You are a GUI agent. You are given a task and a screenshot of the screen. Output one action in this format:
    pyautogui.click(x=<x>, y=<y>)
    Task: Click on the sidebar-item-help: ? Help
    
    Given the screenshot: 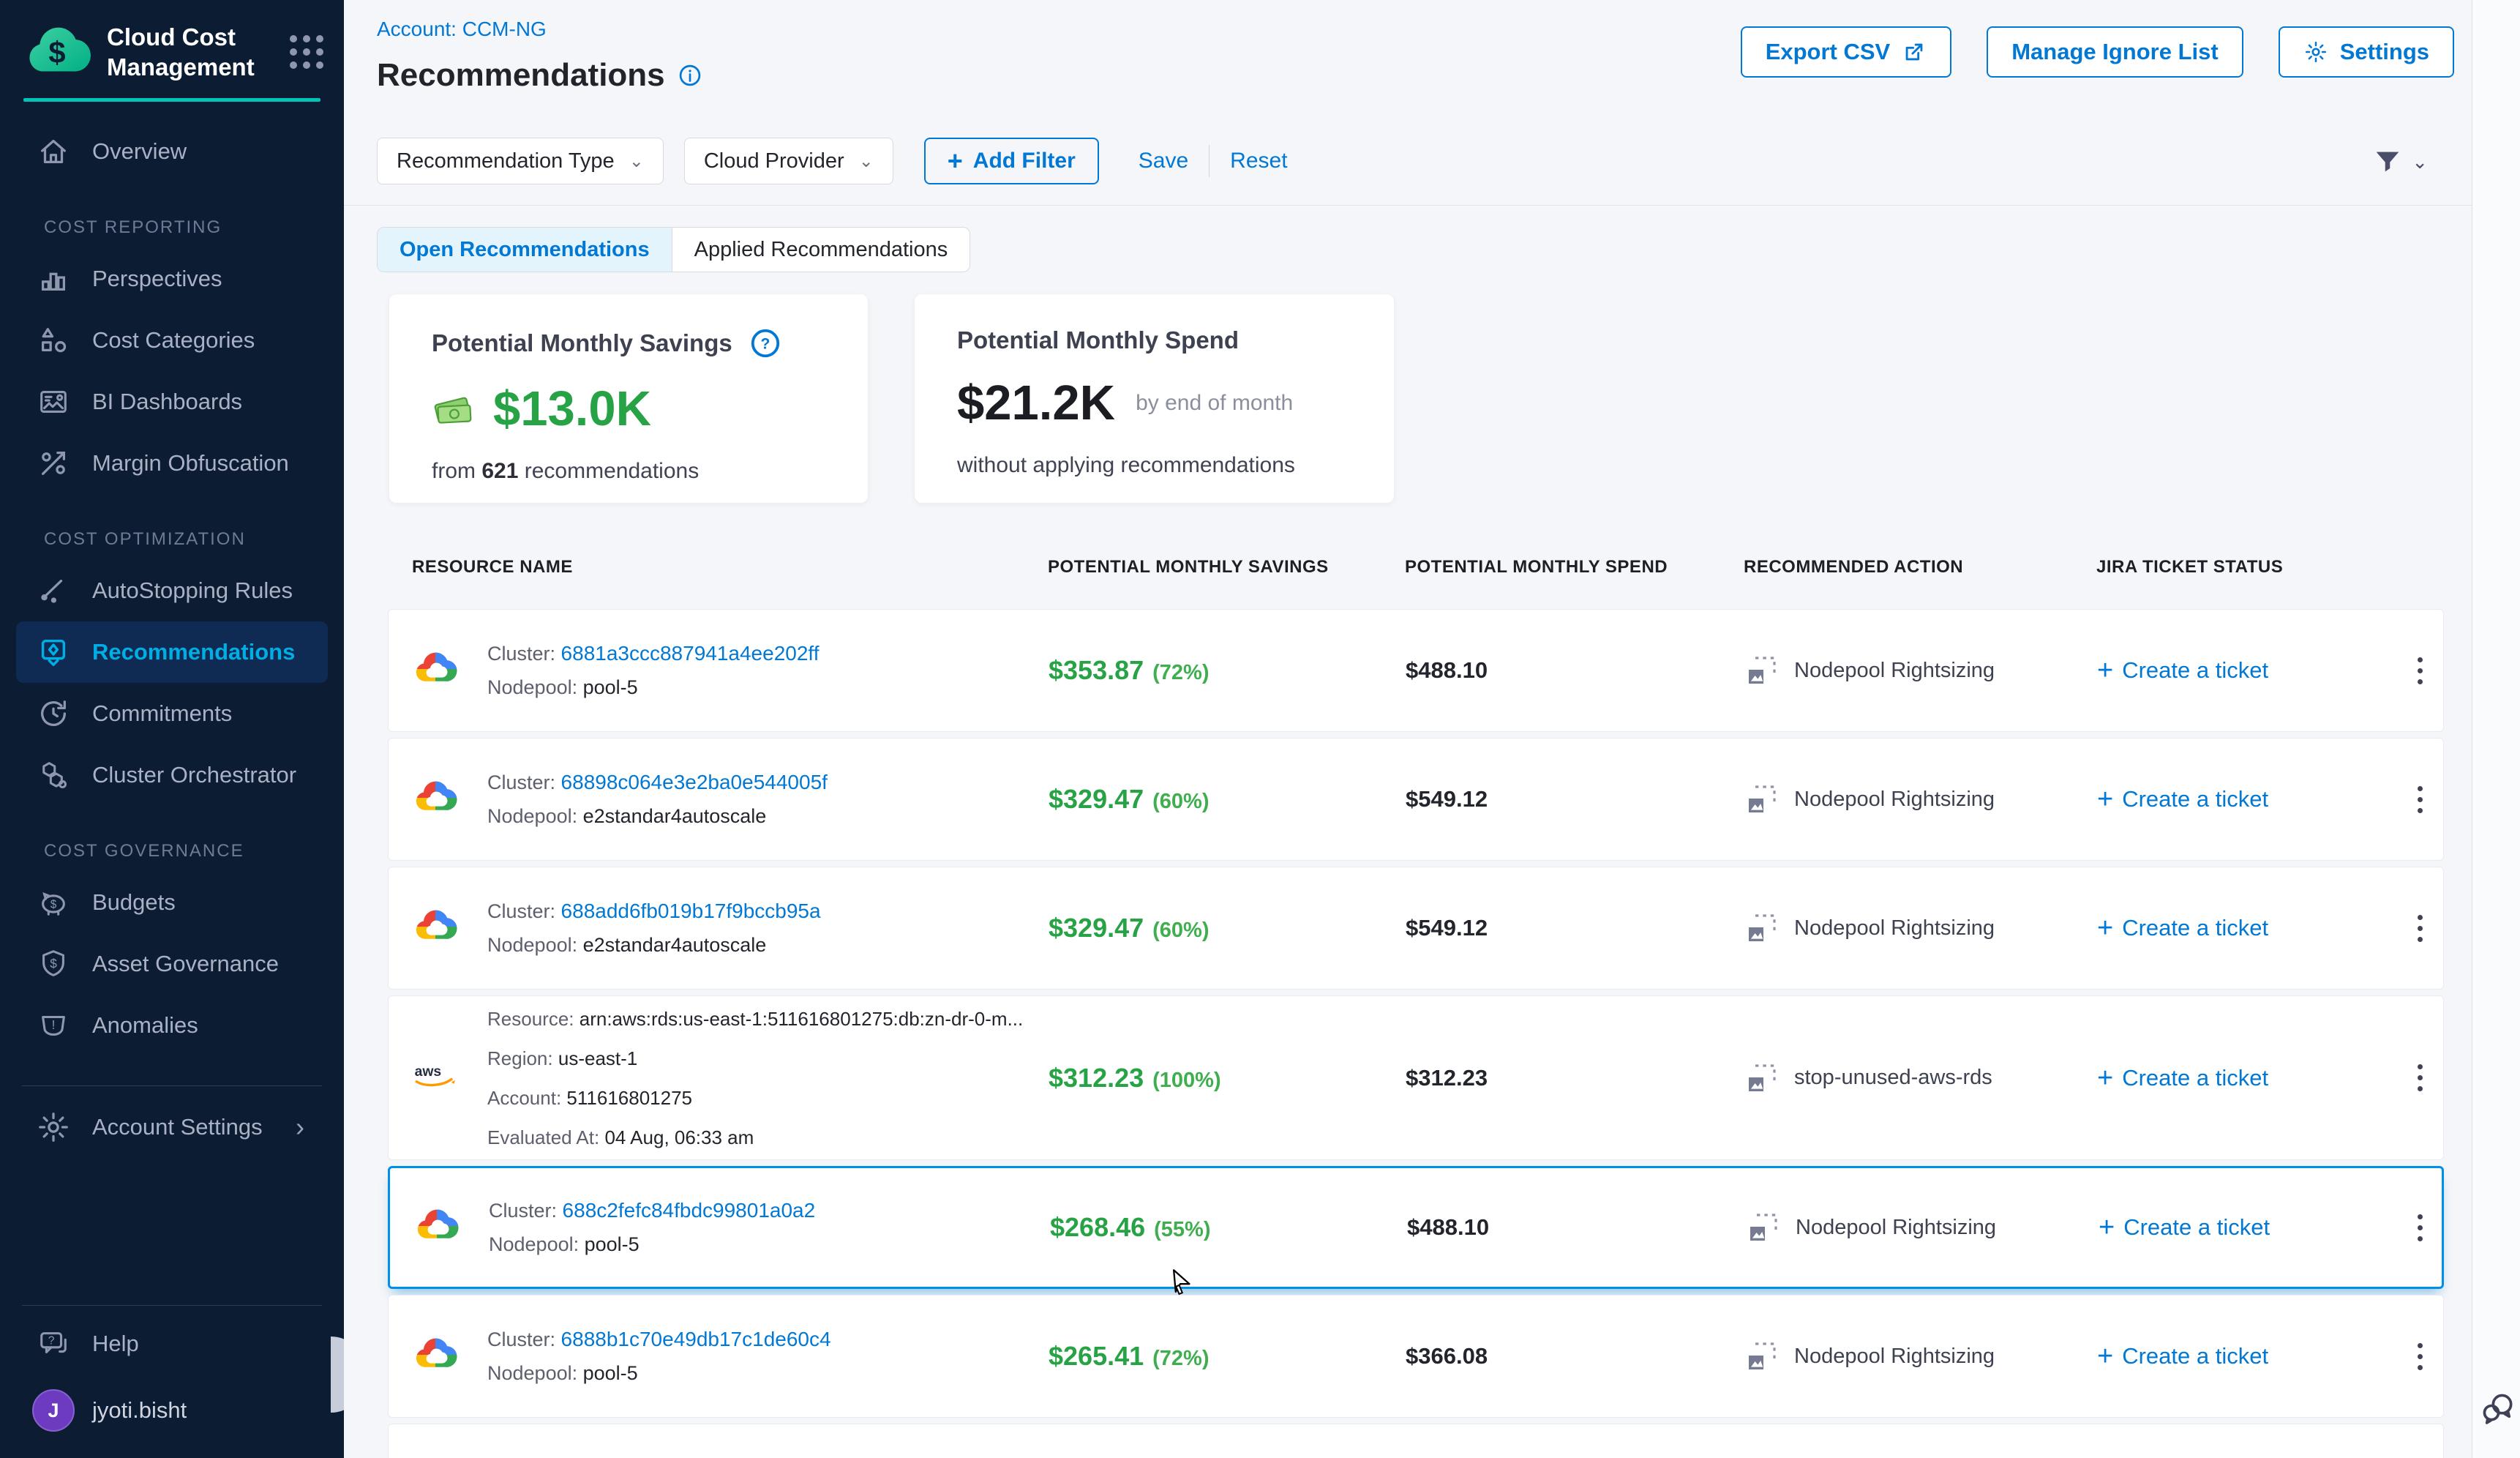 What is the action you would take?
    pyautogui.click(x=172, y=1344)
    